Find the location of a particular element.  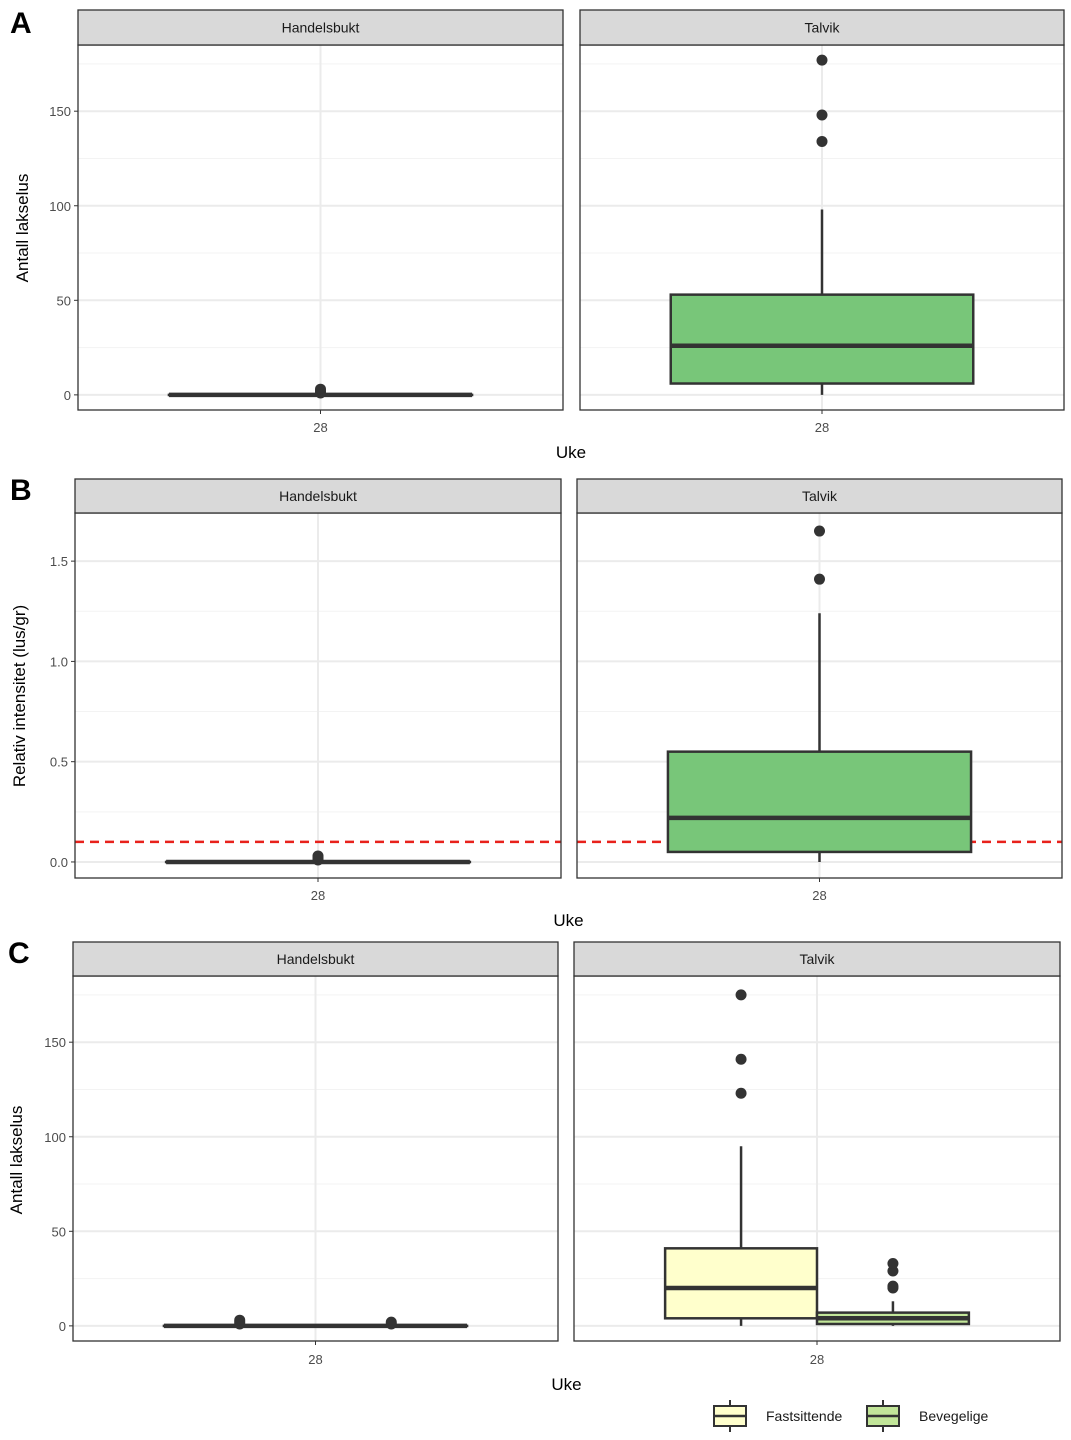

panel-label-C: C is located at coordinates (19, 953).